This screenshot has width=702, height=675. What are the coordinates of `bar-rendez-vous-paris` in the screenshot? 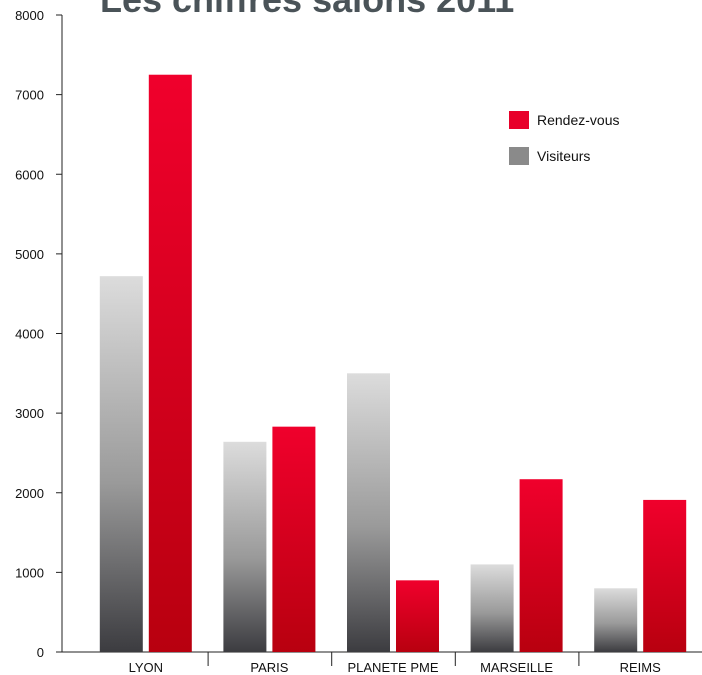 It's located at (294, 539).